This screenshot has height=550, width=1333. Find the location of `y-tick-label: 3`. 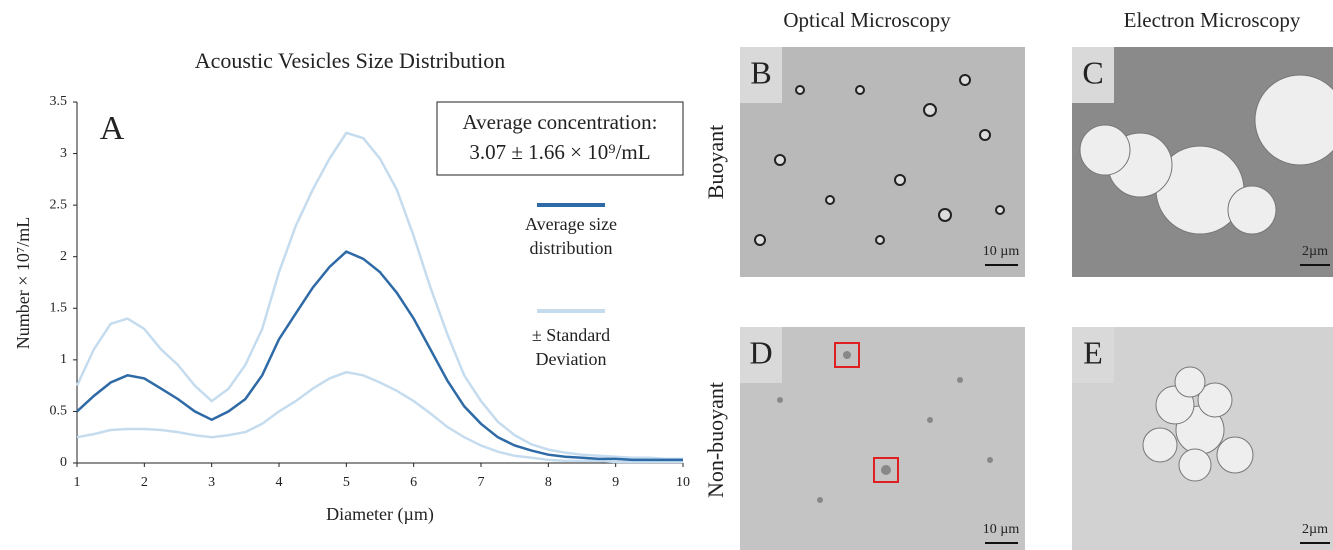

y-tick-label: 3 is located at coordinates (63, 153).